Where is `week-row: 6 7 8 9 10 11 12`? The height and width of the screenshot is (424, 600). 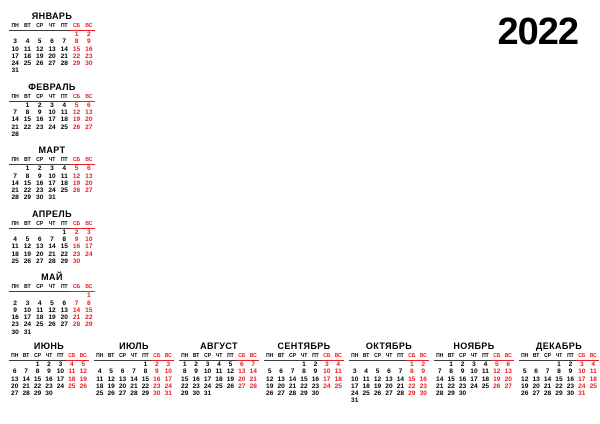 week-row: 6 7 8 9 10 11 12 is located at coordinates (49, 371).